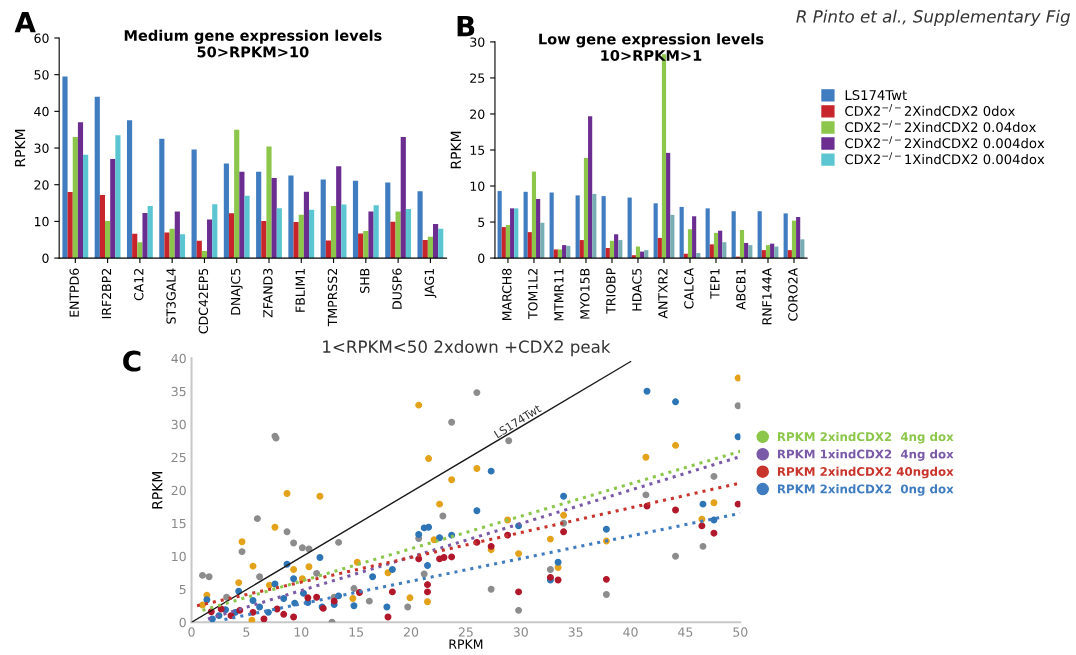 The height and width of the screenshot is (655, 1076). What do you see at coordinates (865, 455) in the screenshot?
I see `legend-label: RPKM 1xindCDX2 4ng dox` at bounding box center [865, 455].